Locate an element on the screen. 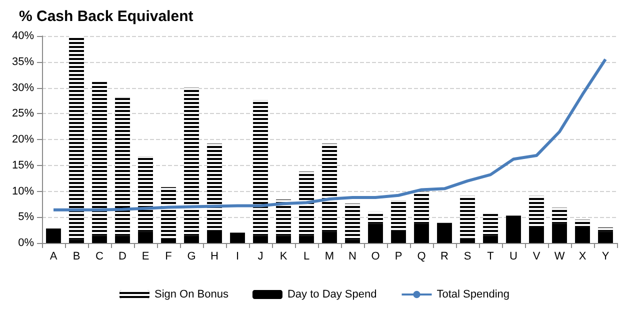  x-tick-label: C is located at coordinates (100, 256).